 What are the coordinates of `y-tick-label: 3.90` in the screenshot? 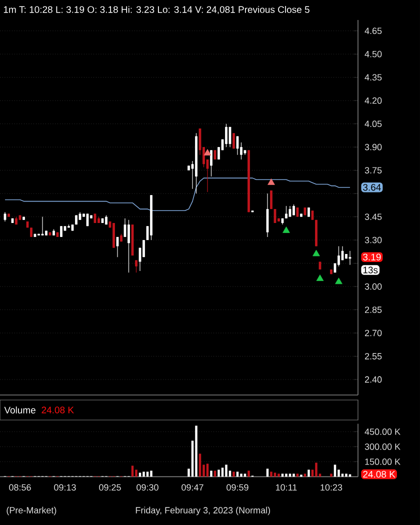 It's located at (373, 147).